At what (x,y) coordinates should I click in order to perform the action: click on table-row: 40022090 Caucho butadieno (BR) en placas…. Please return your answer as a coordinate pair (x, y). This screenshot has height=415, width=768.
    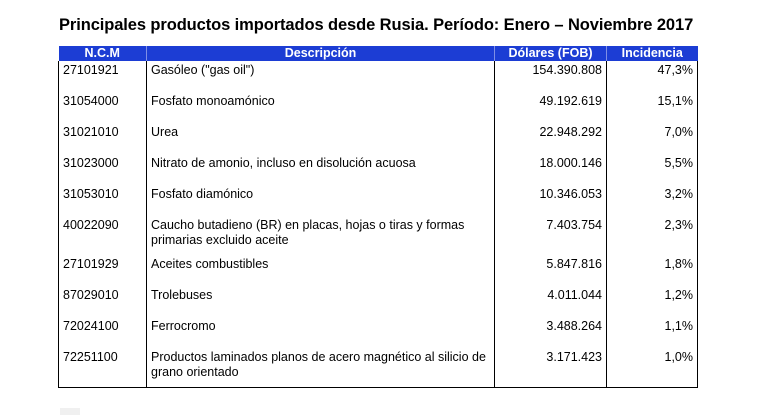
    Looking at the image, I should click on (378, 235).